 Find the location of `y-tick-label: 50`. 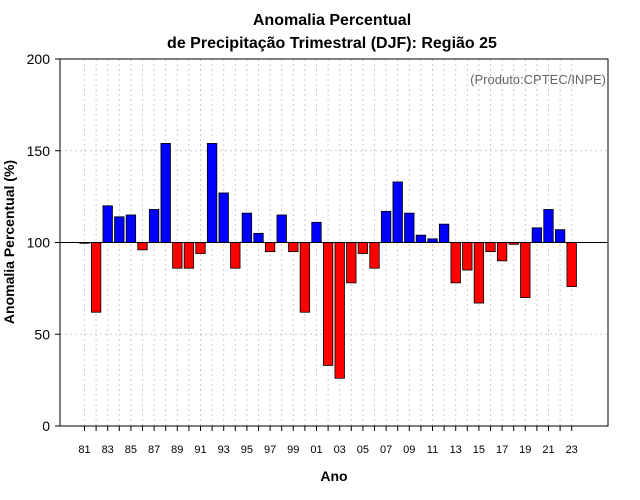

y-tick-label: 50 is located at coordinates (42, 334).